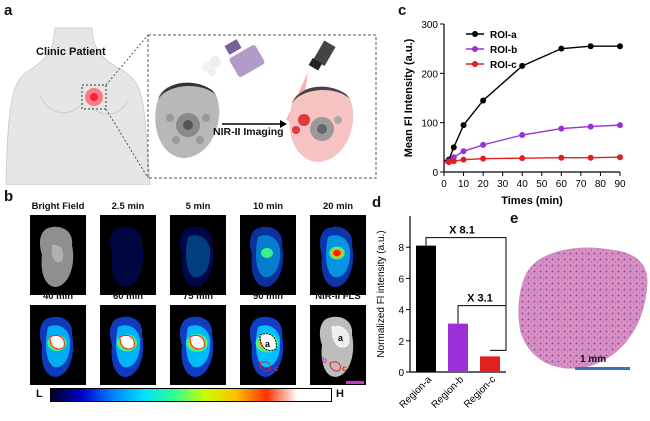 This screenshot has width=650, height=421. What do you see at coordinates (503, 184) in the screenshot?
I see `x-tick-label: 30` at bounding box center [503, 184].